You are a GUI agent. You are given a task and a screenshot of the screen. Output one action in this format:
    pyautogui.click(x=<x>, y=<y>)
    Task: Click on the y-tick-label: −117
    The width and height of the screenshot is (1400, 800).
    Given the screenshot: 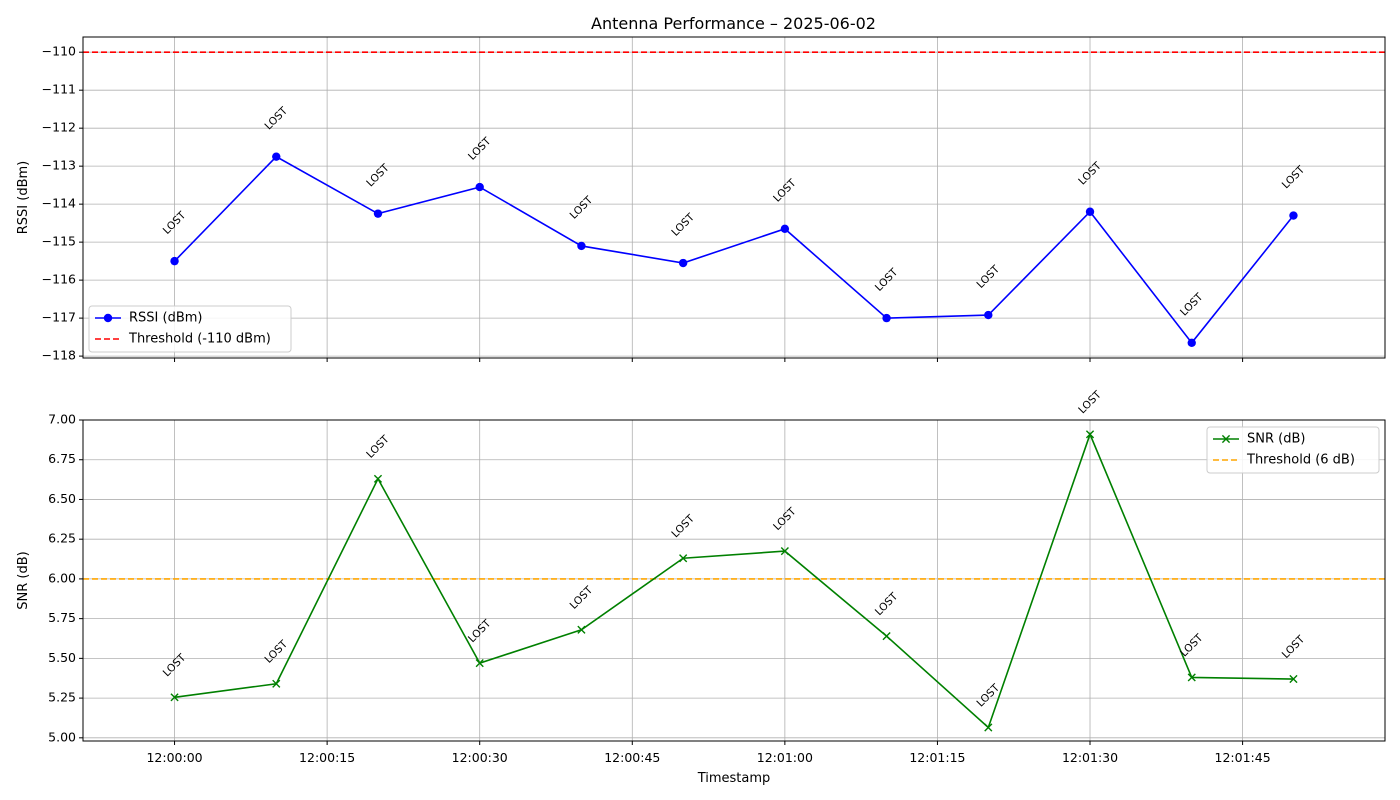 What is the action you would take?
    pyautogui.click(x=59, y=317)
    